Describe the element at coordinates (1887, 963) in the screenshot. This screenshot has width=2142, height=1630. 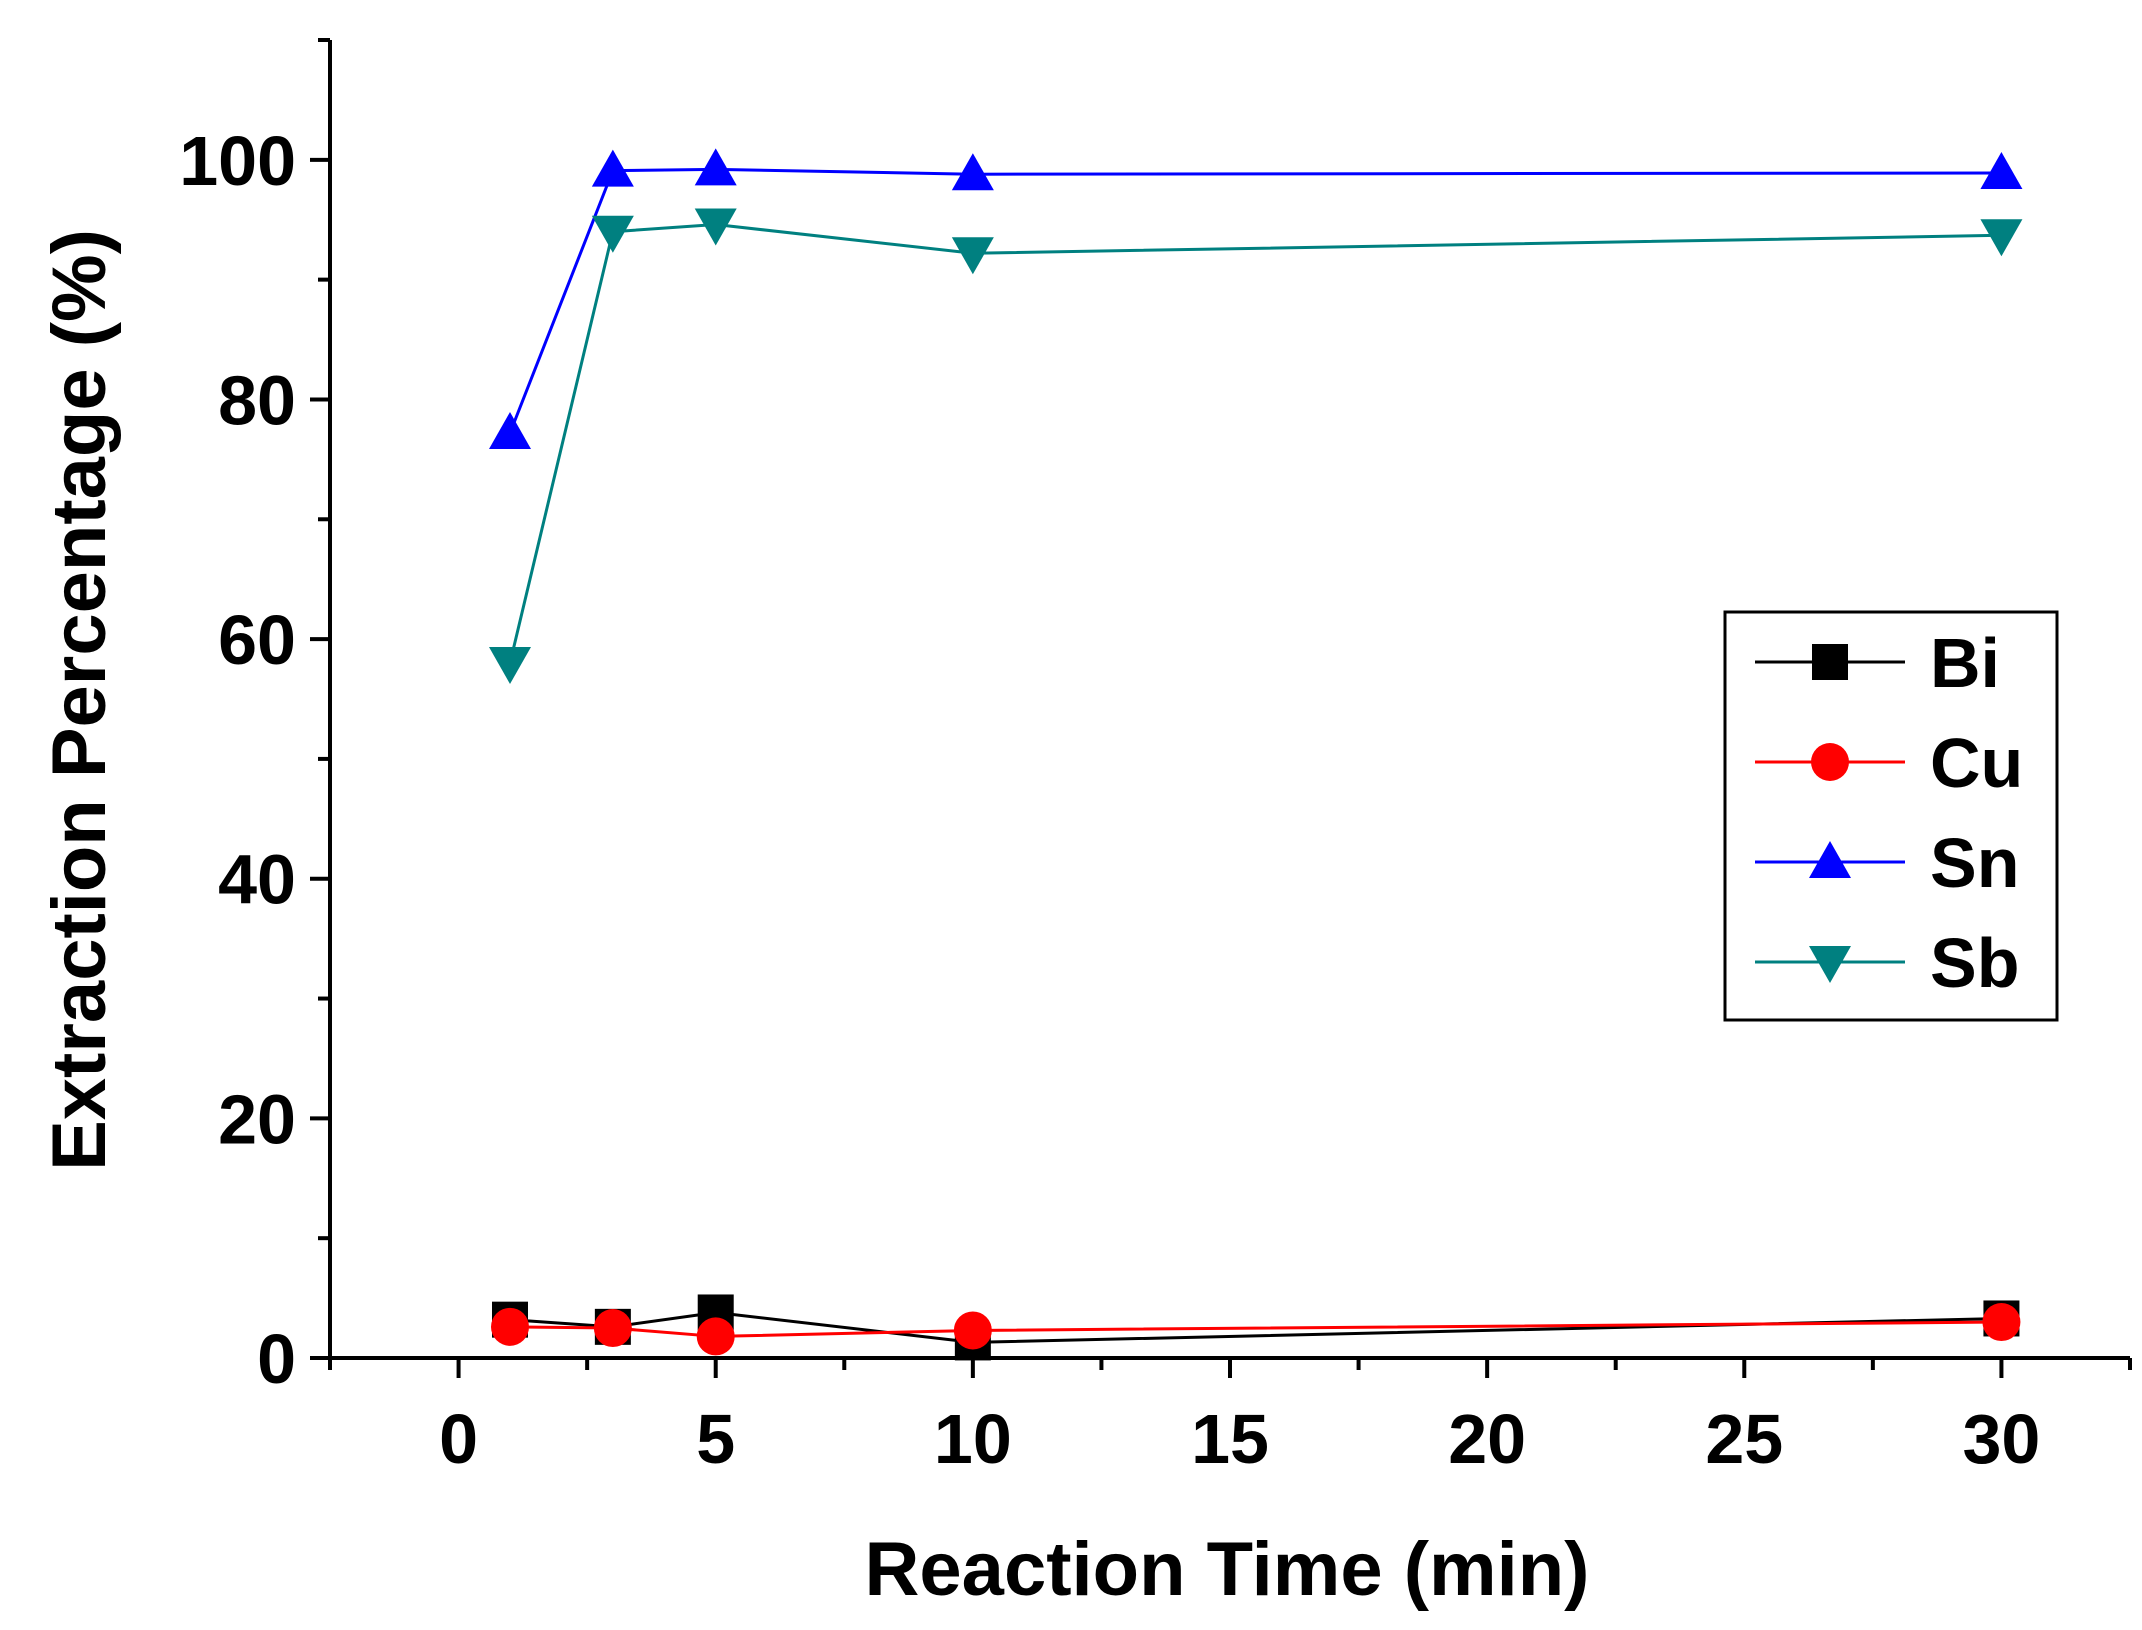
I see `legend-item-sb: Sb` at that location.